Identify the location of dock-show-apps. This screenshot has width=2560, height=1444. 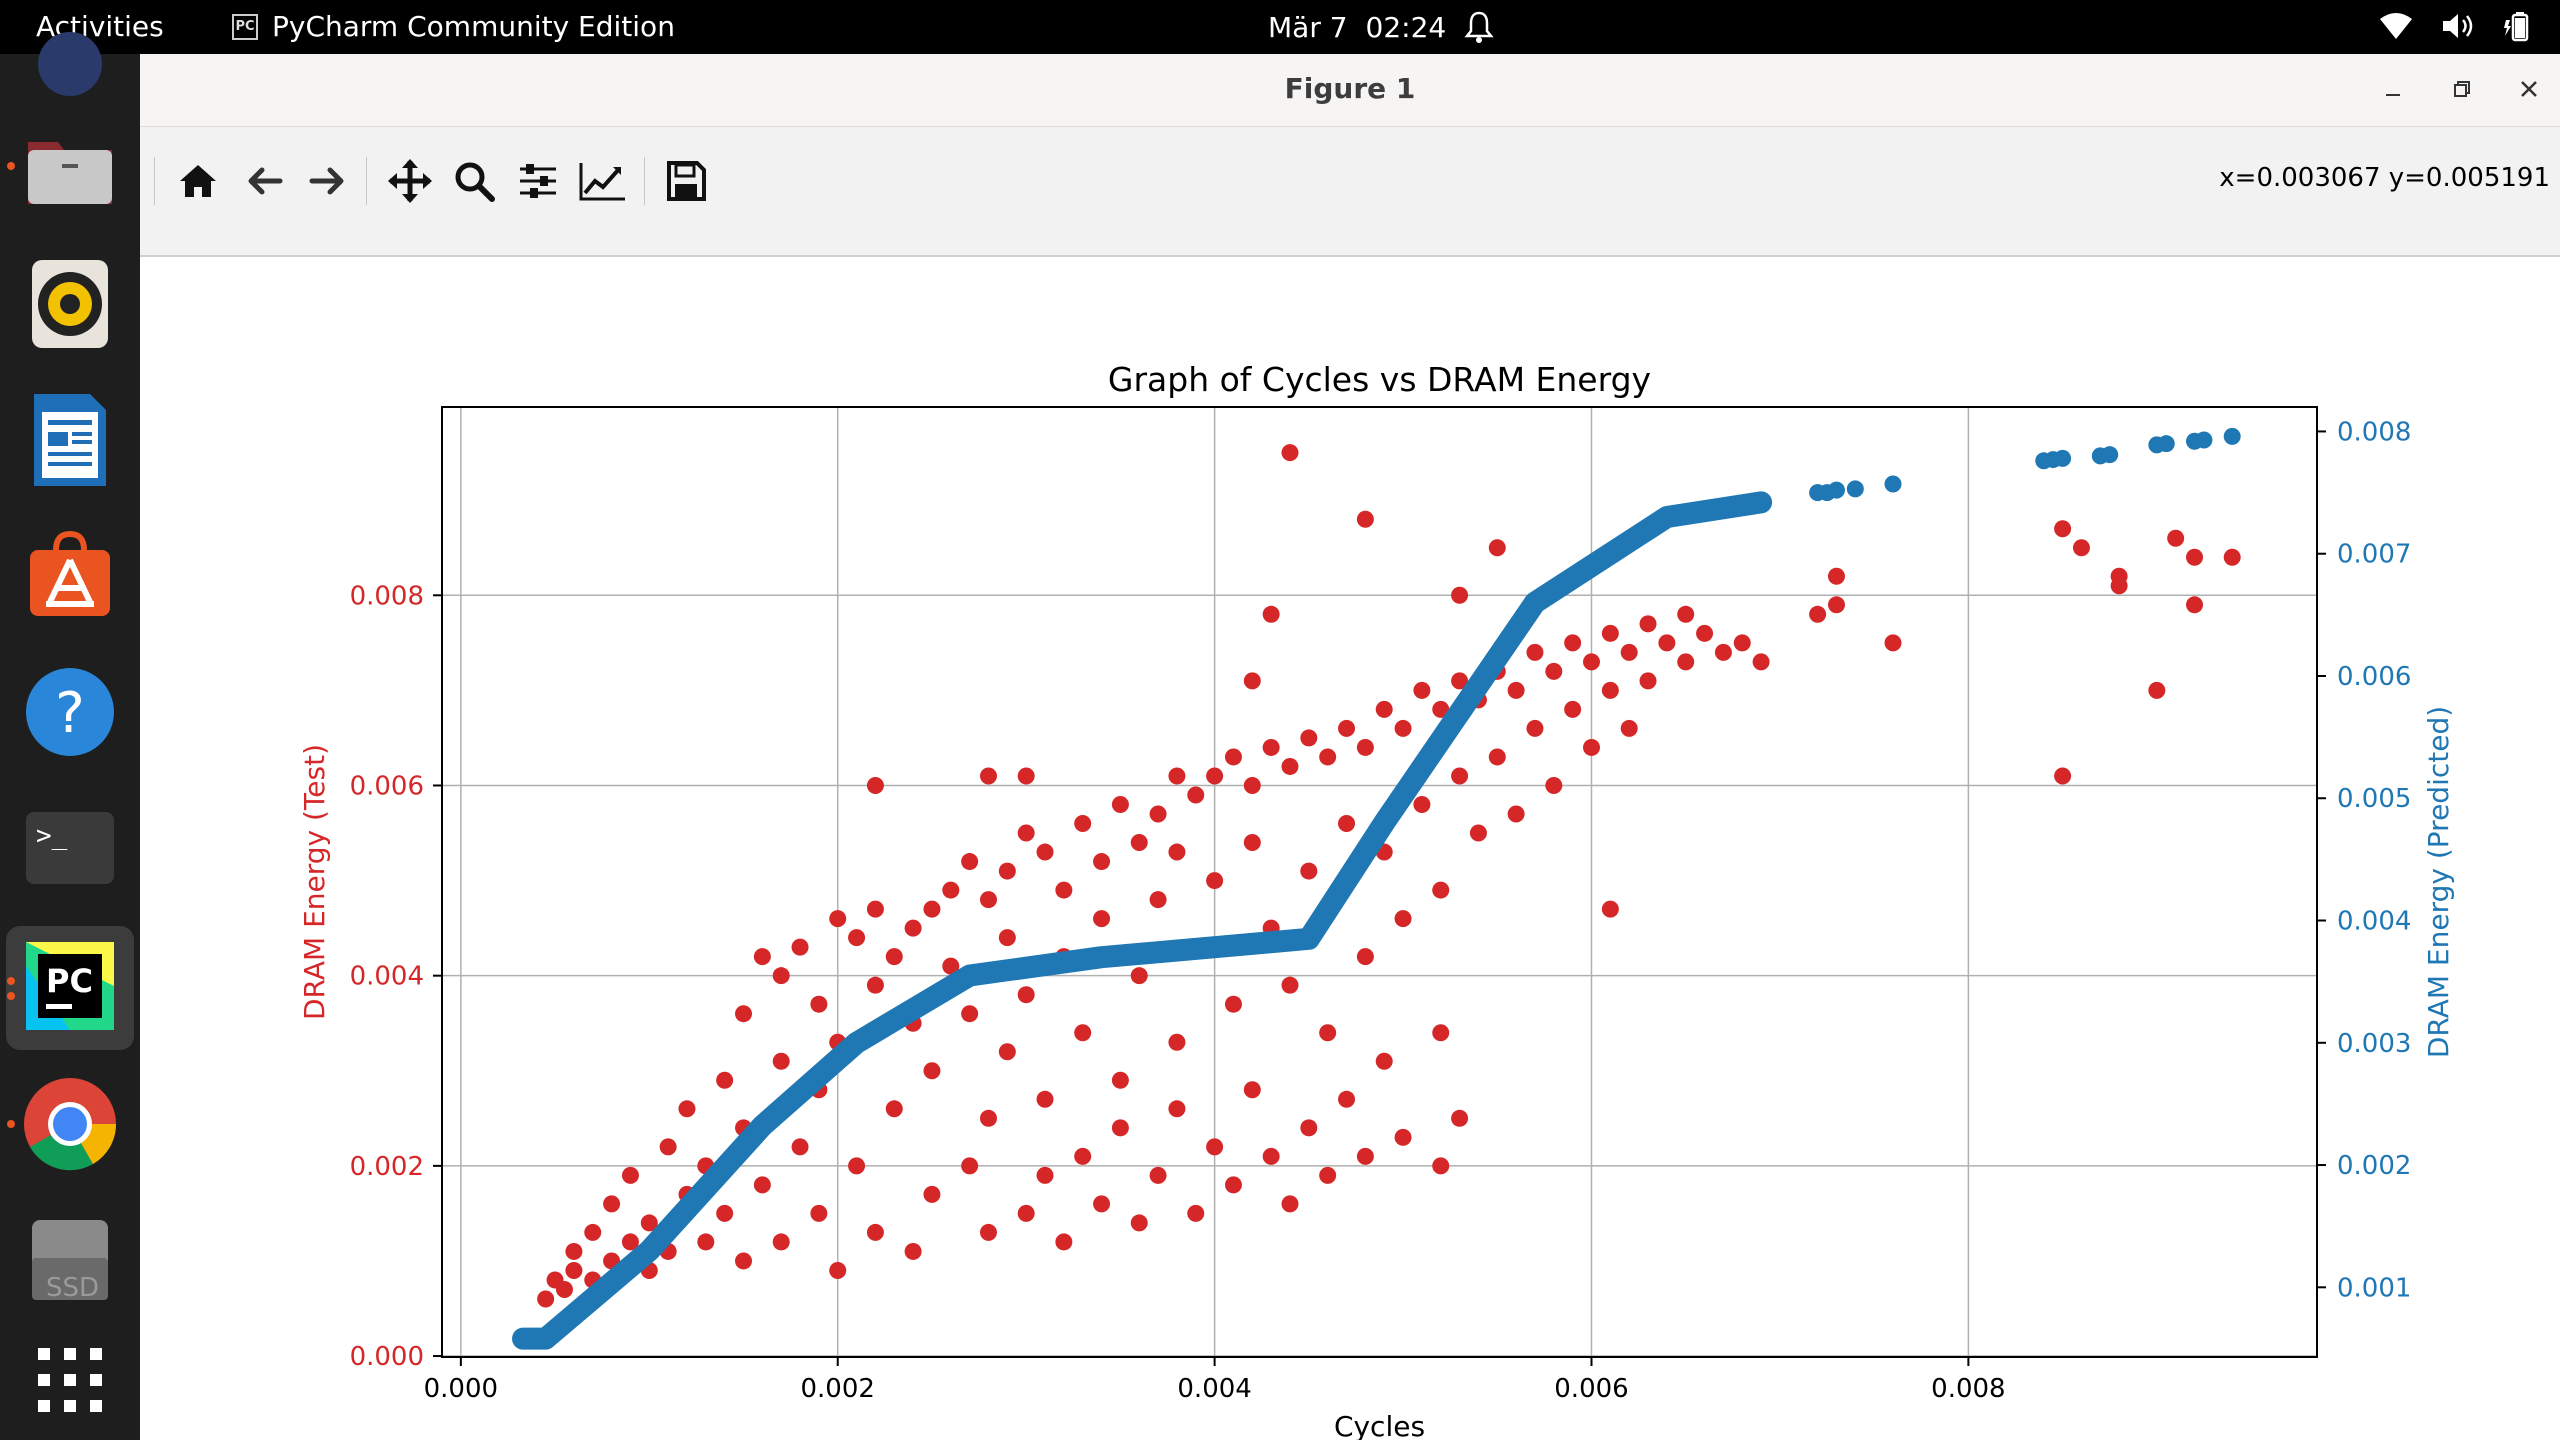
(70, 1380).